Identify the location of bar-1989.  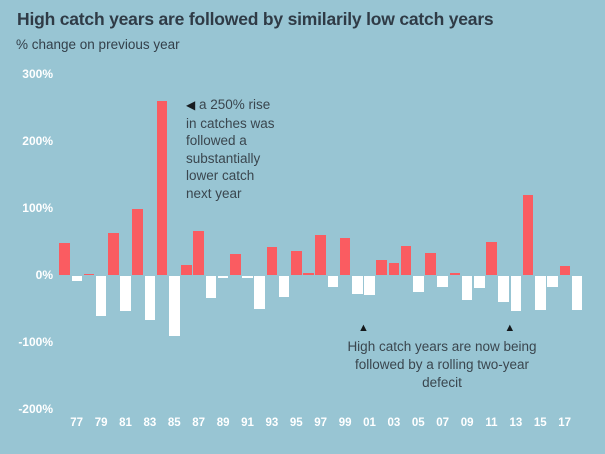
(223, 277).